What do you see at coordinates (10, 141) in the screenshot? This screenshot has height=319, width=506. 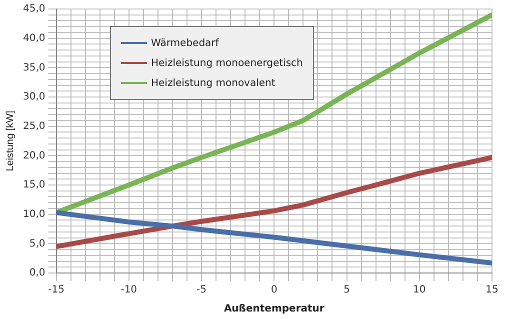 I see `y-axis-title: Leistung [kW]` at bounding box center [10, 141].